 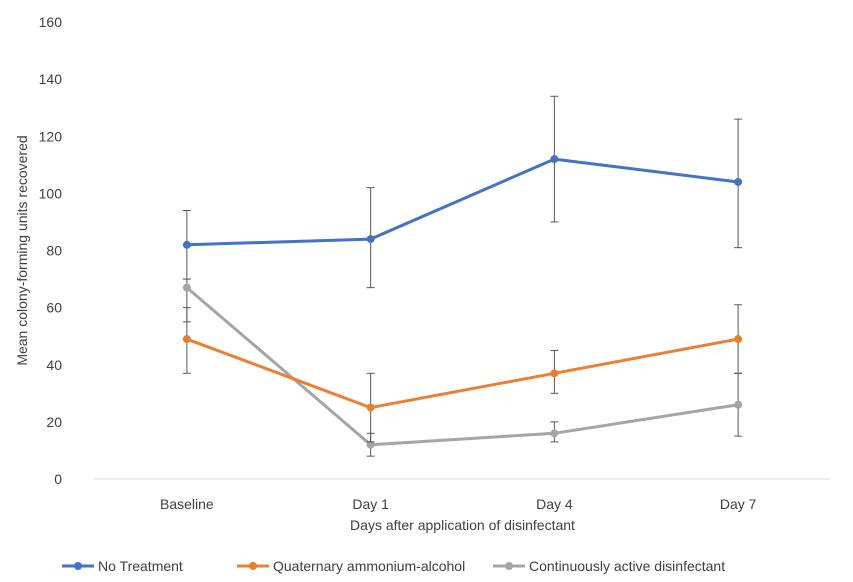 I want to click on legend-item: Continuously active disinfectant, so click(x=609, y=566).